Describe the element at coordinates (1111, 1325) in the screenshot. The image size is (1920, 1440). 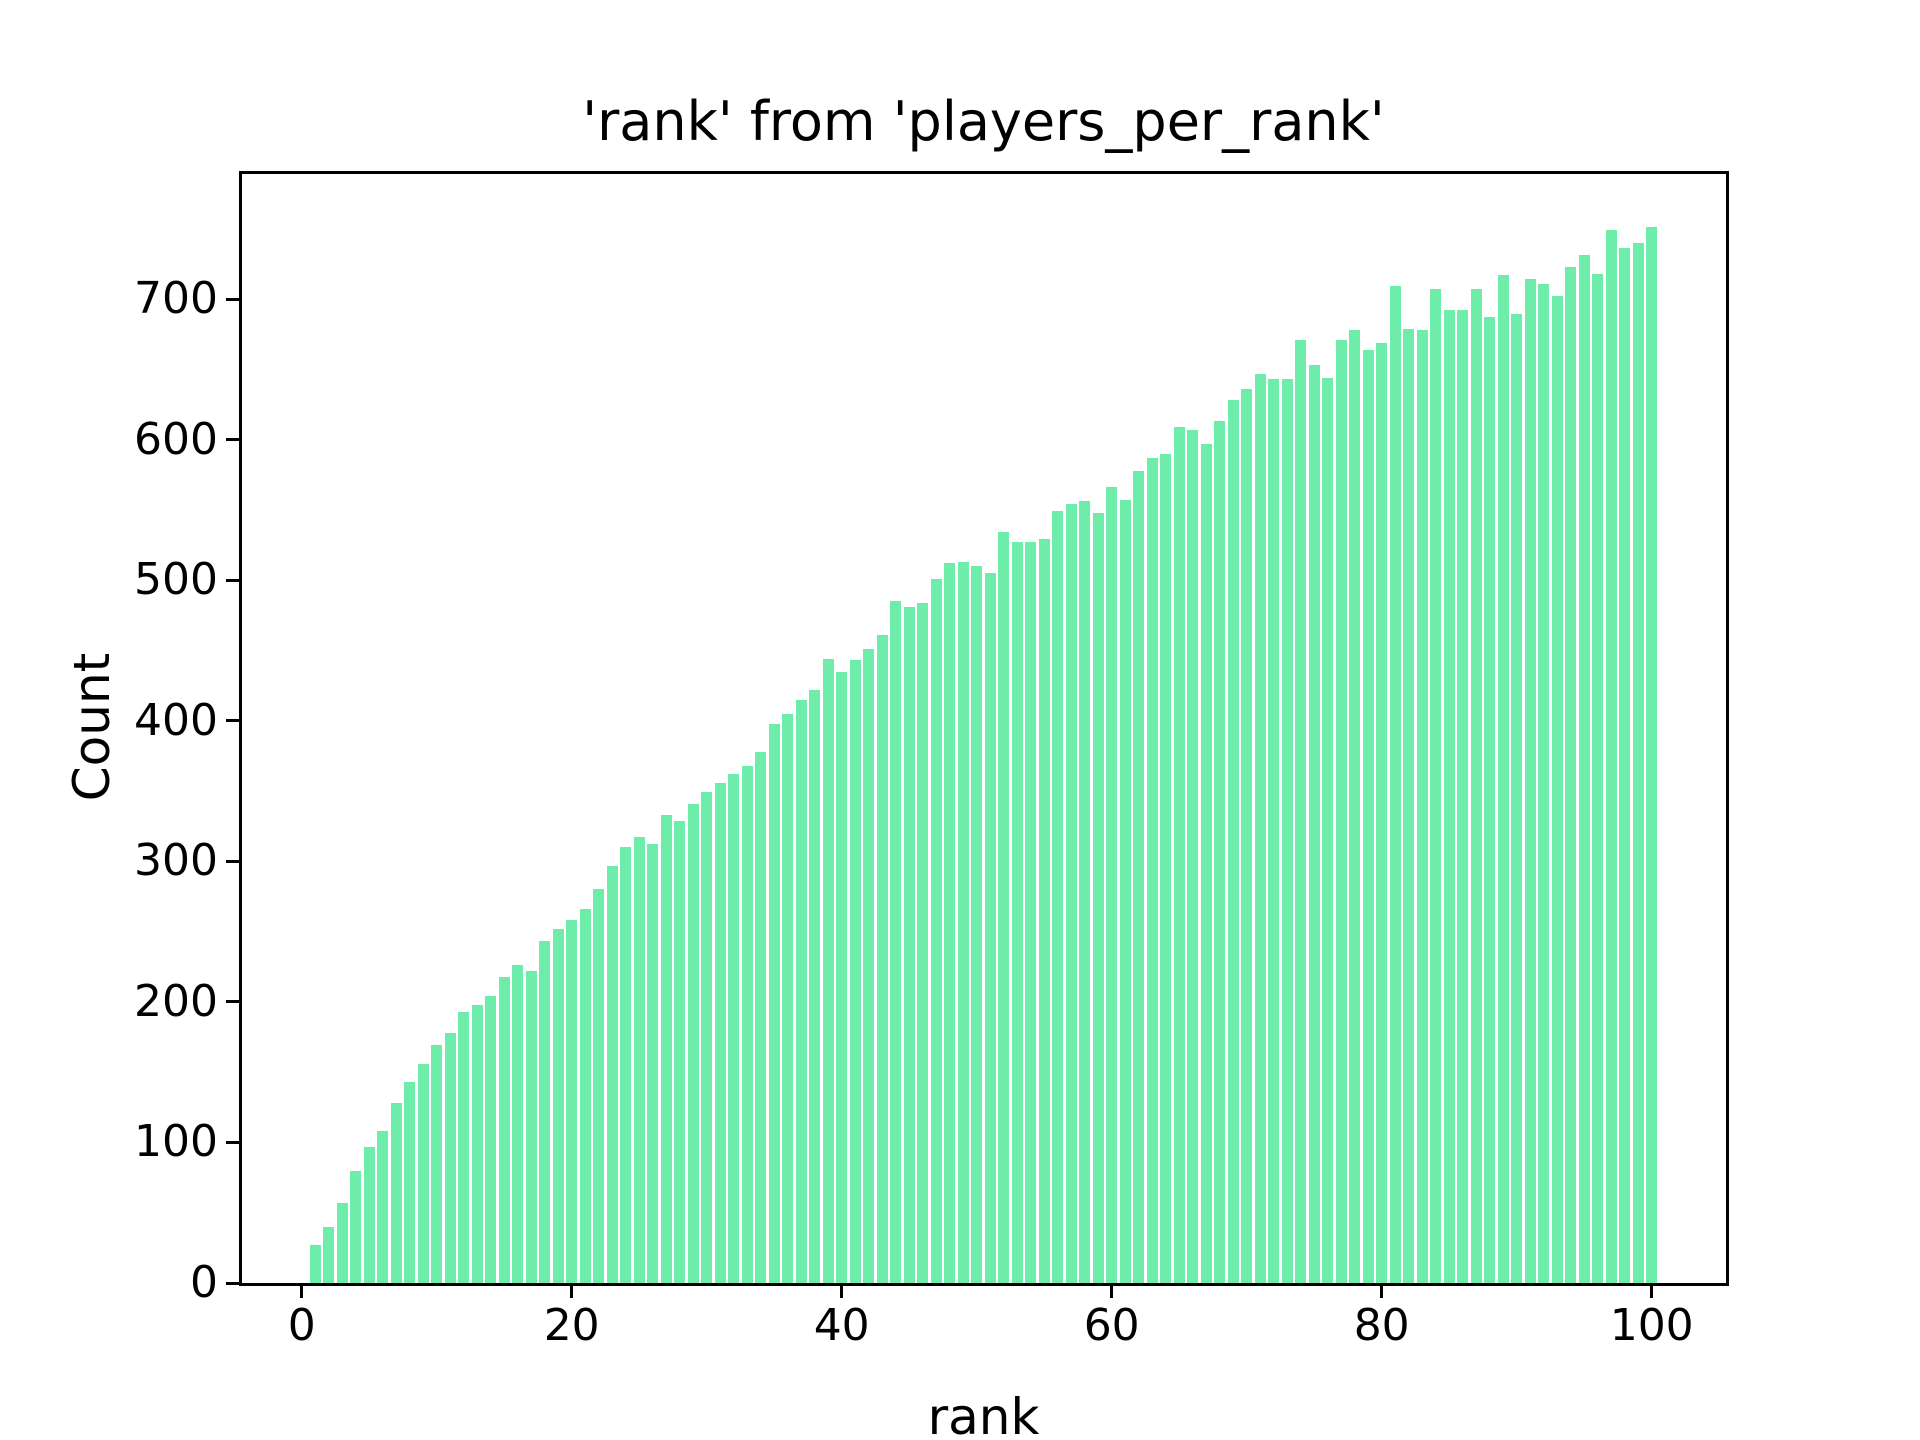
I see `x-tick-label: 60` at that location.